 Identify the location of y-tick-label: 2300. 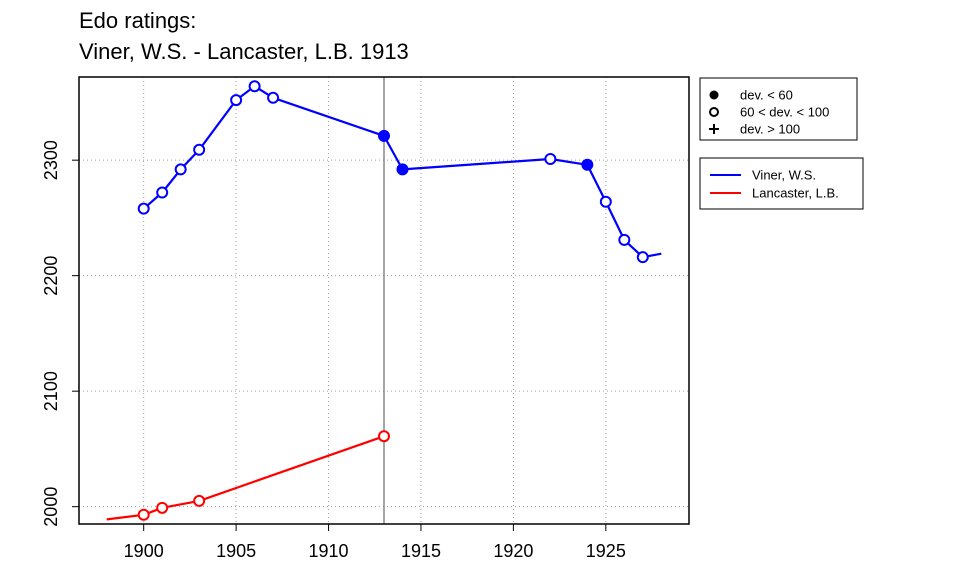
(51, 160).